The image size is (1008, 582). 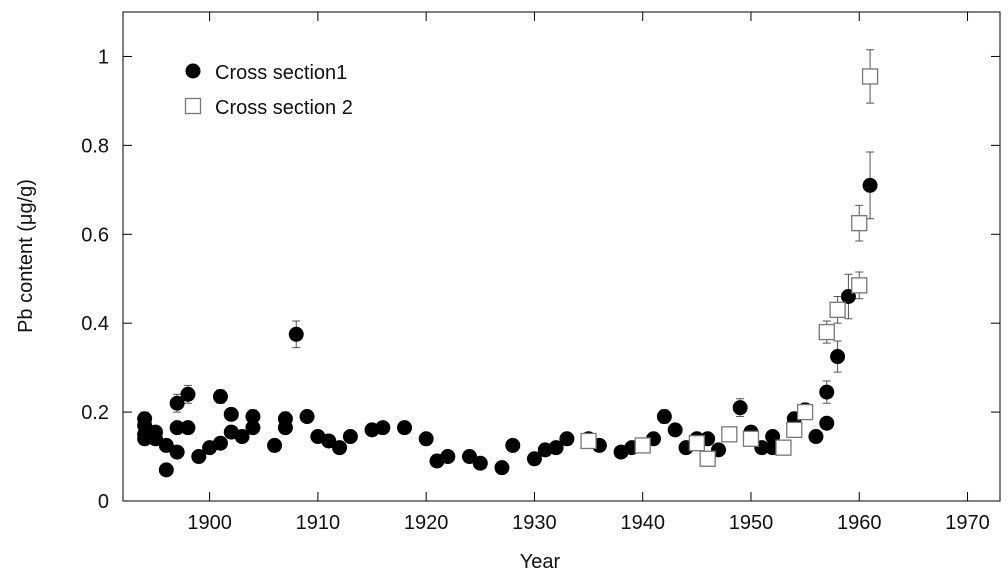 What do you see at coordinates (95, 413) in the screenshot?
I see `y-tick-label: 0.2` at bounding box center [95, 413].